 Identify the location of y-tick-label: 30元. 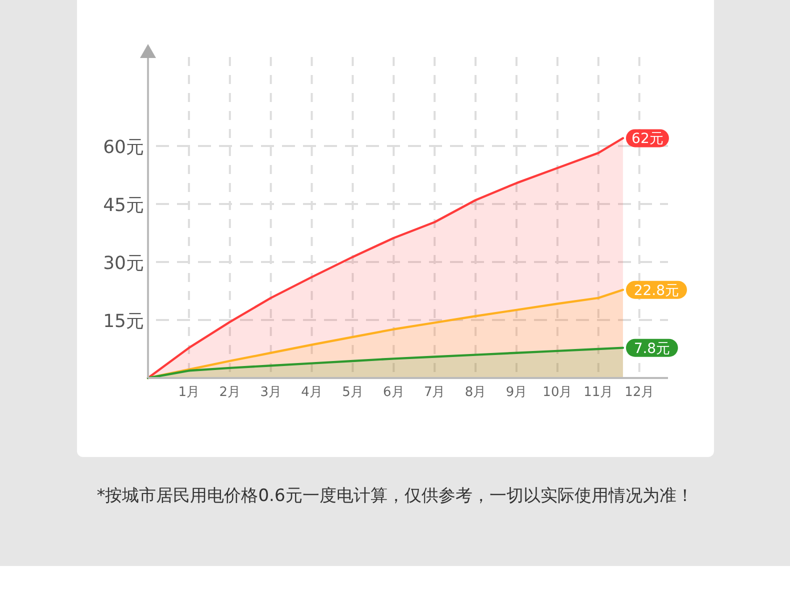
(123, 263).